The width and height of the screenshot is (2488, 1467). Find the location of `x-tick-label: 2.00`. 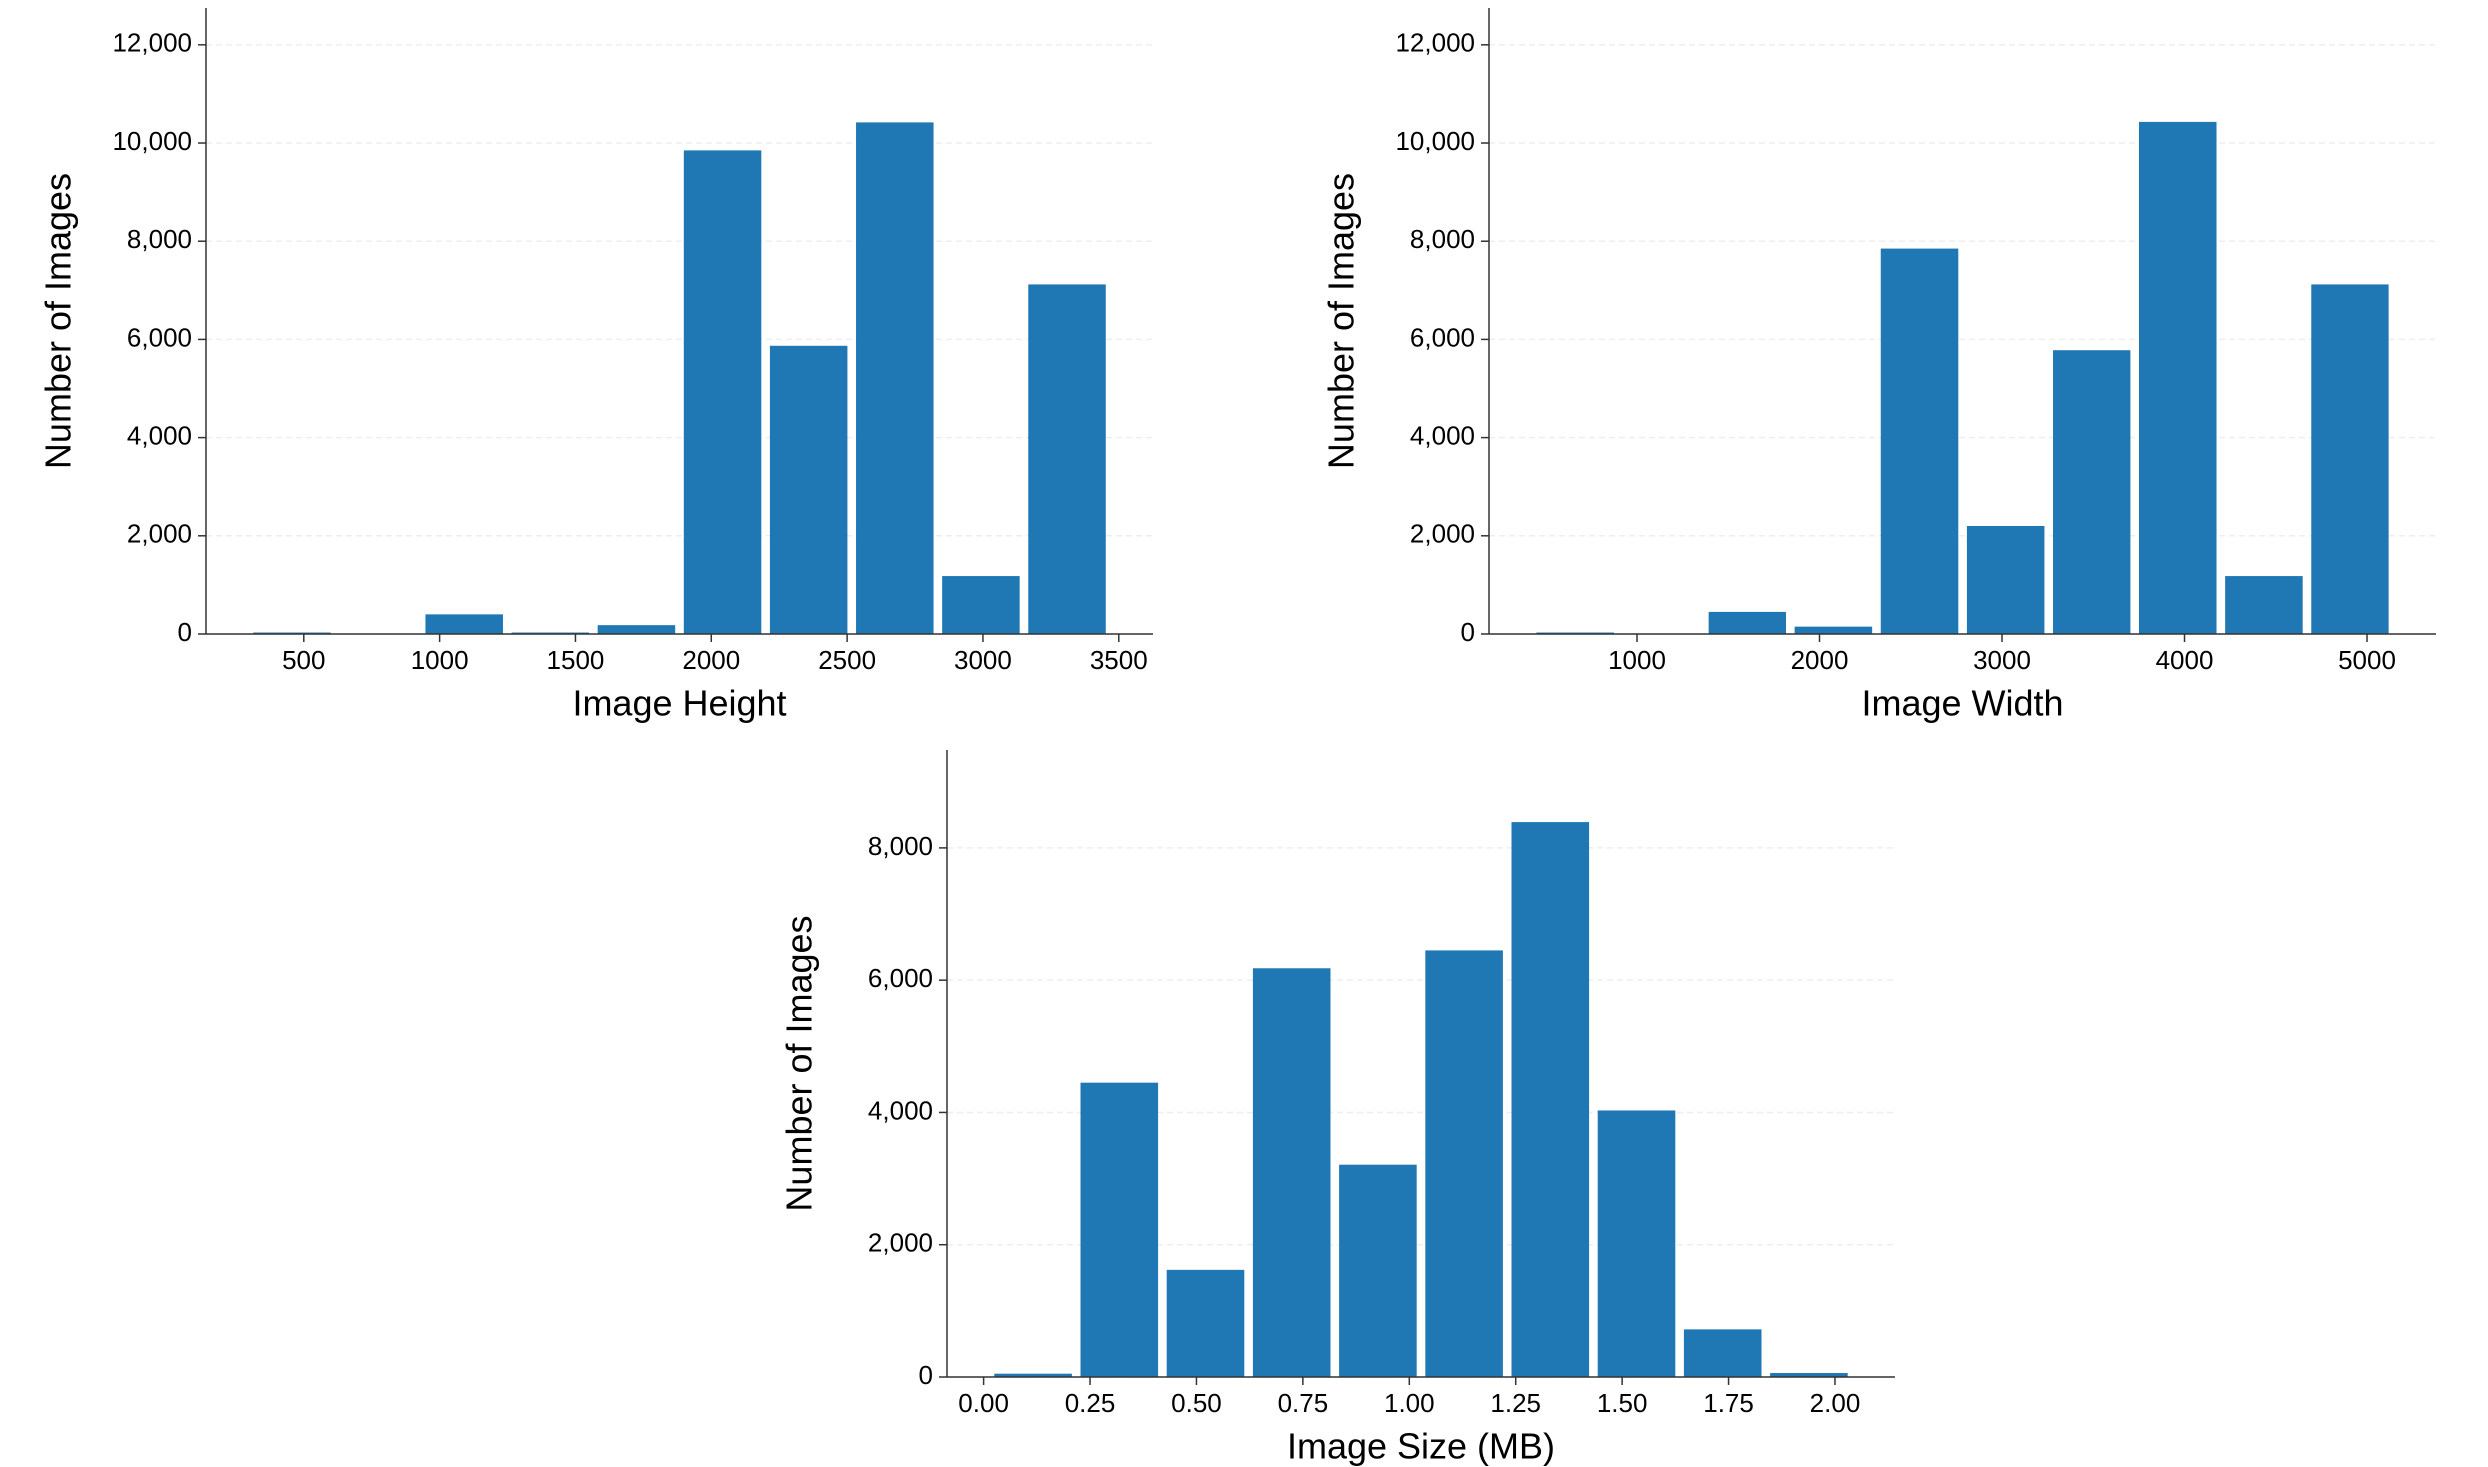

x-tick-label: 2.00 is located at coordinates (1835, 1403).